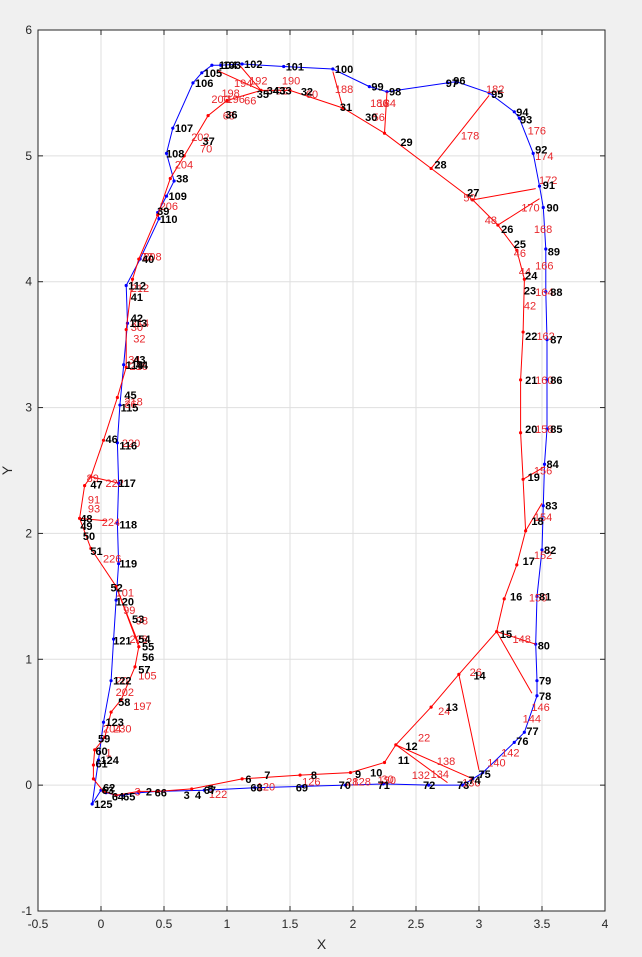 This screenshot has height=957, width=642. Describe the element at coordinates (452, 708) in the screenshot. I see `black-point-label: 13` at that location.